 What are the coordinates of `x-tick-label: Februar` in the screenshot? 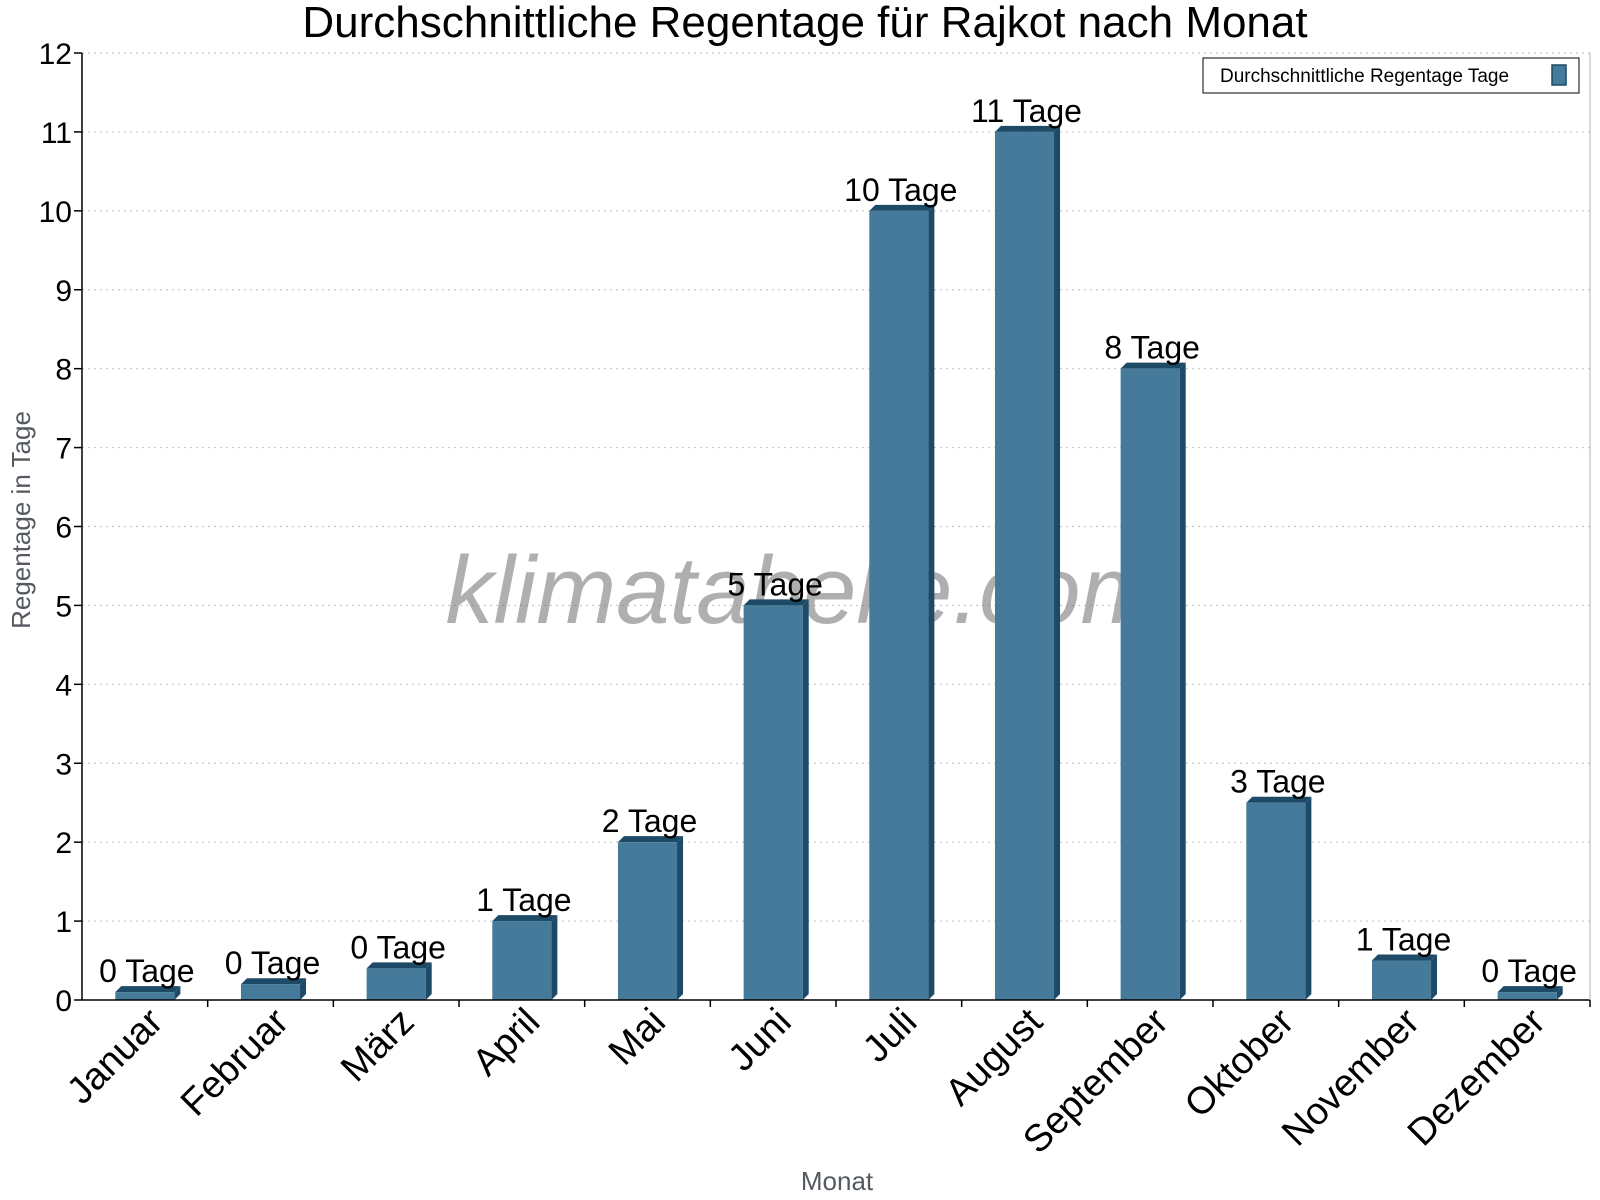 It's located at (235, 1062).